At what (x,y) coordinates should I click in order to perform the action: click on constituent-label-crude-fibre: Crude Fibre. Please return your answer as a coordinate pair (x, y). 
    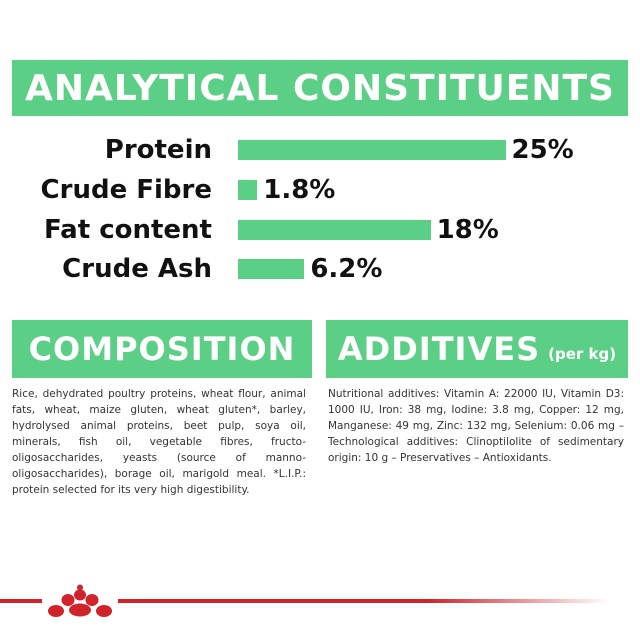
    Looking at the image, I should click on (126, 190).